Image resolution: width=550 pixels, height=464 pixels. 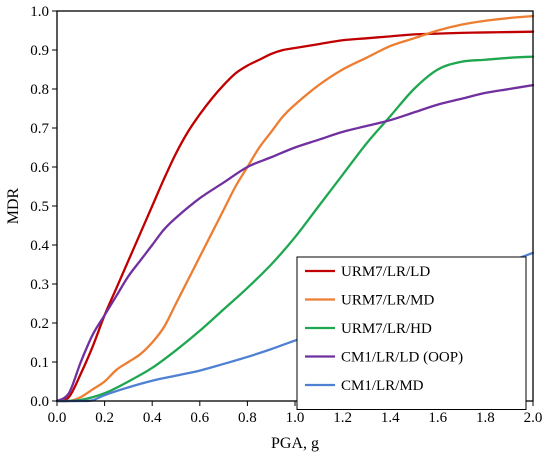 What do you see at coordinates (382, 386) in the screenshot?
I see `legend-label-5: CM1/LR/MD` at bounding box center [382, 386].